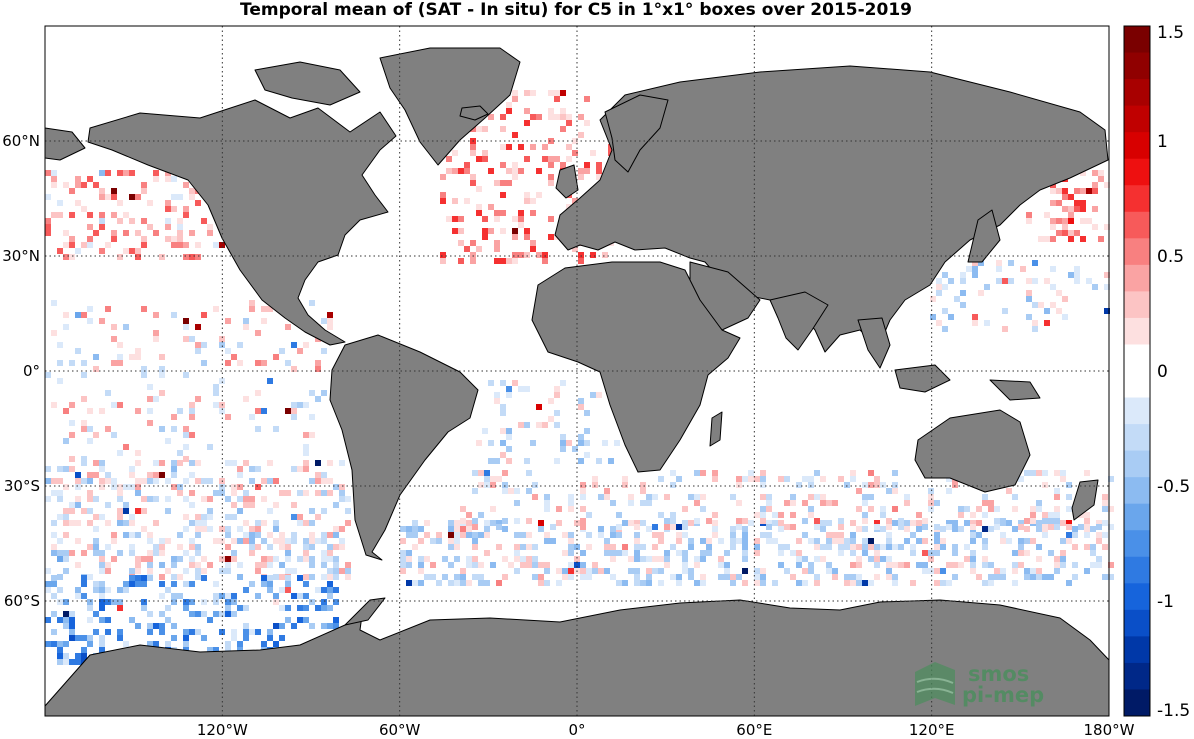  Describe the element at coordinates (979, 684) in the screenshot. I see `smos-pi-mep-logo: smos pi-mep` at that location.